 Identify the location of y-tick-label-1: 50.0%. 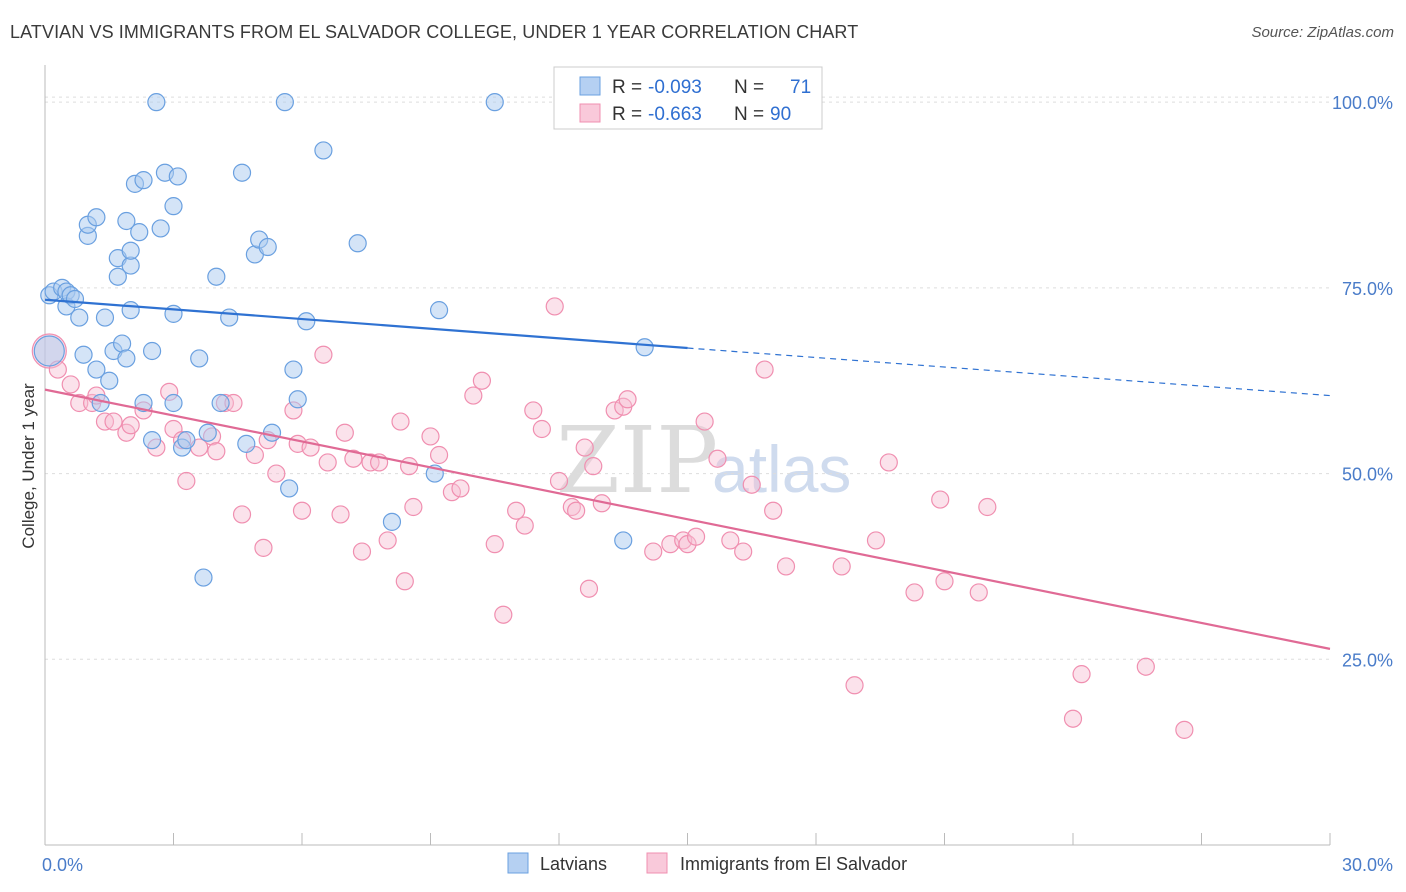
(1367, 475).